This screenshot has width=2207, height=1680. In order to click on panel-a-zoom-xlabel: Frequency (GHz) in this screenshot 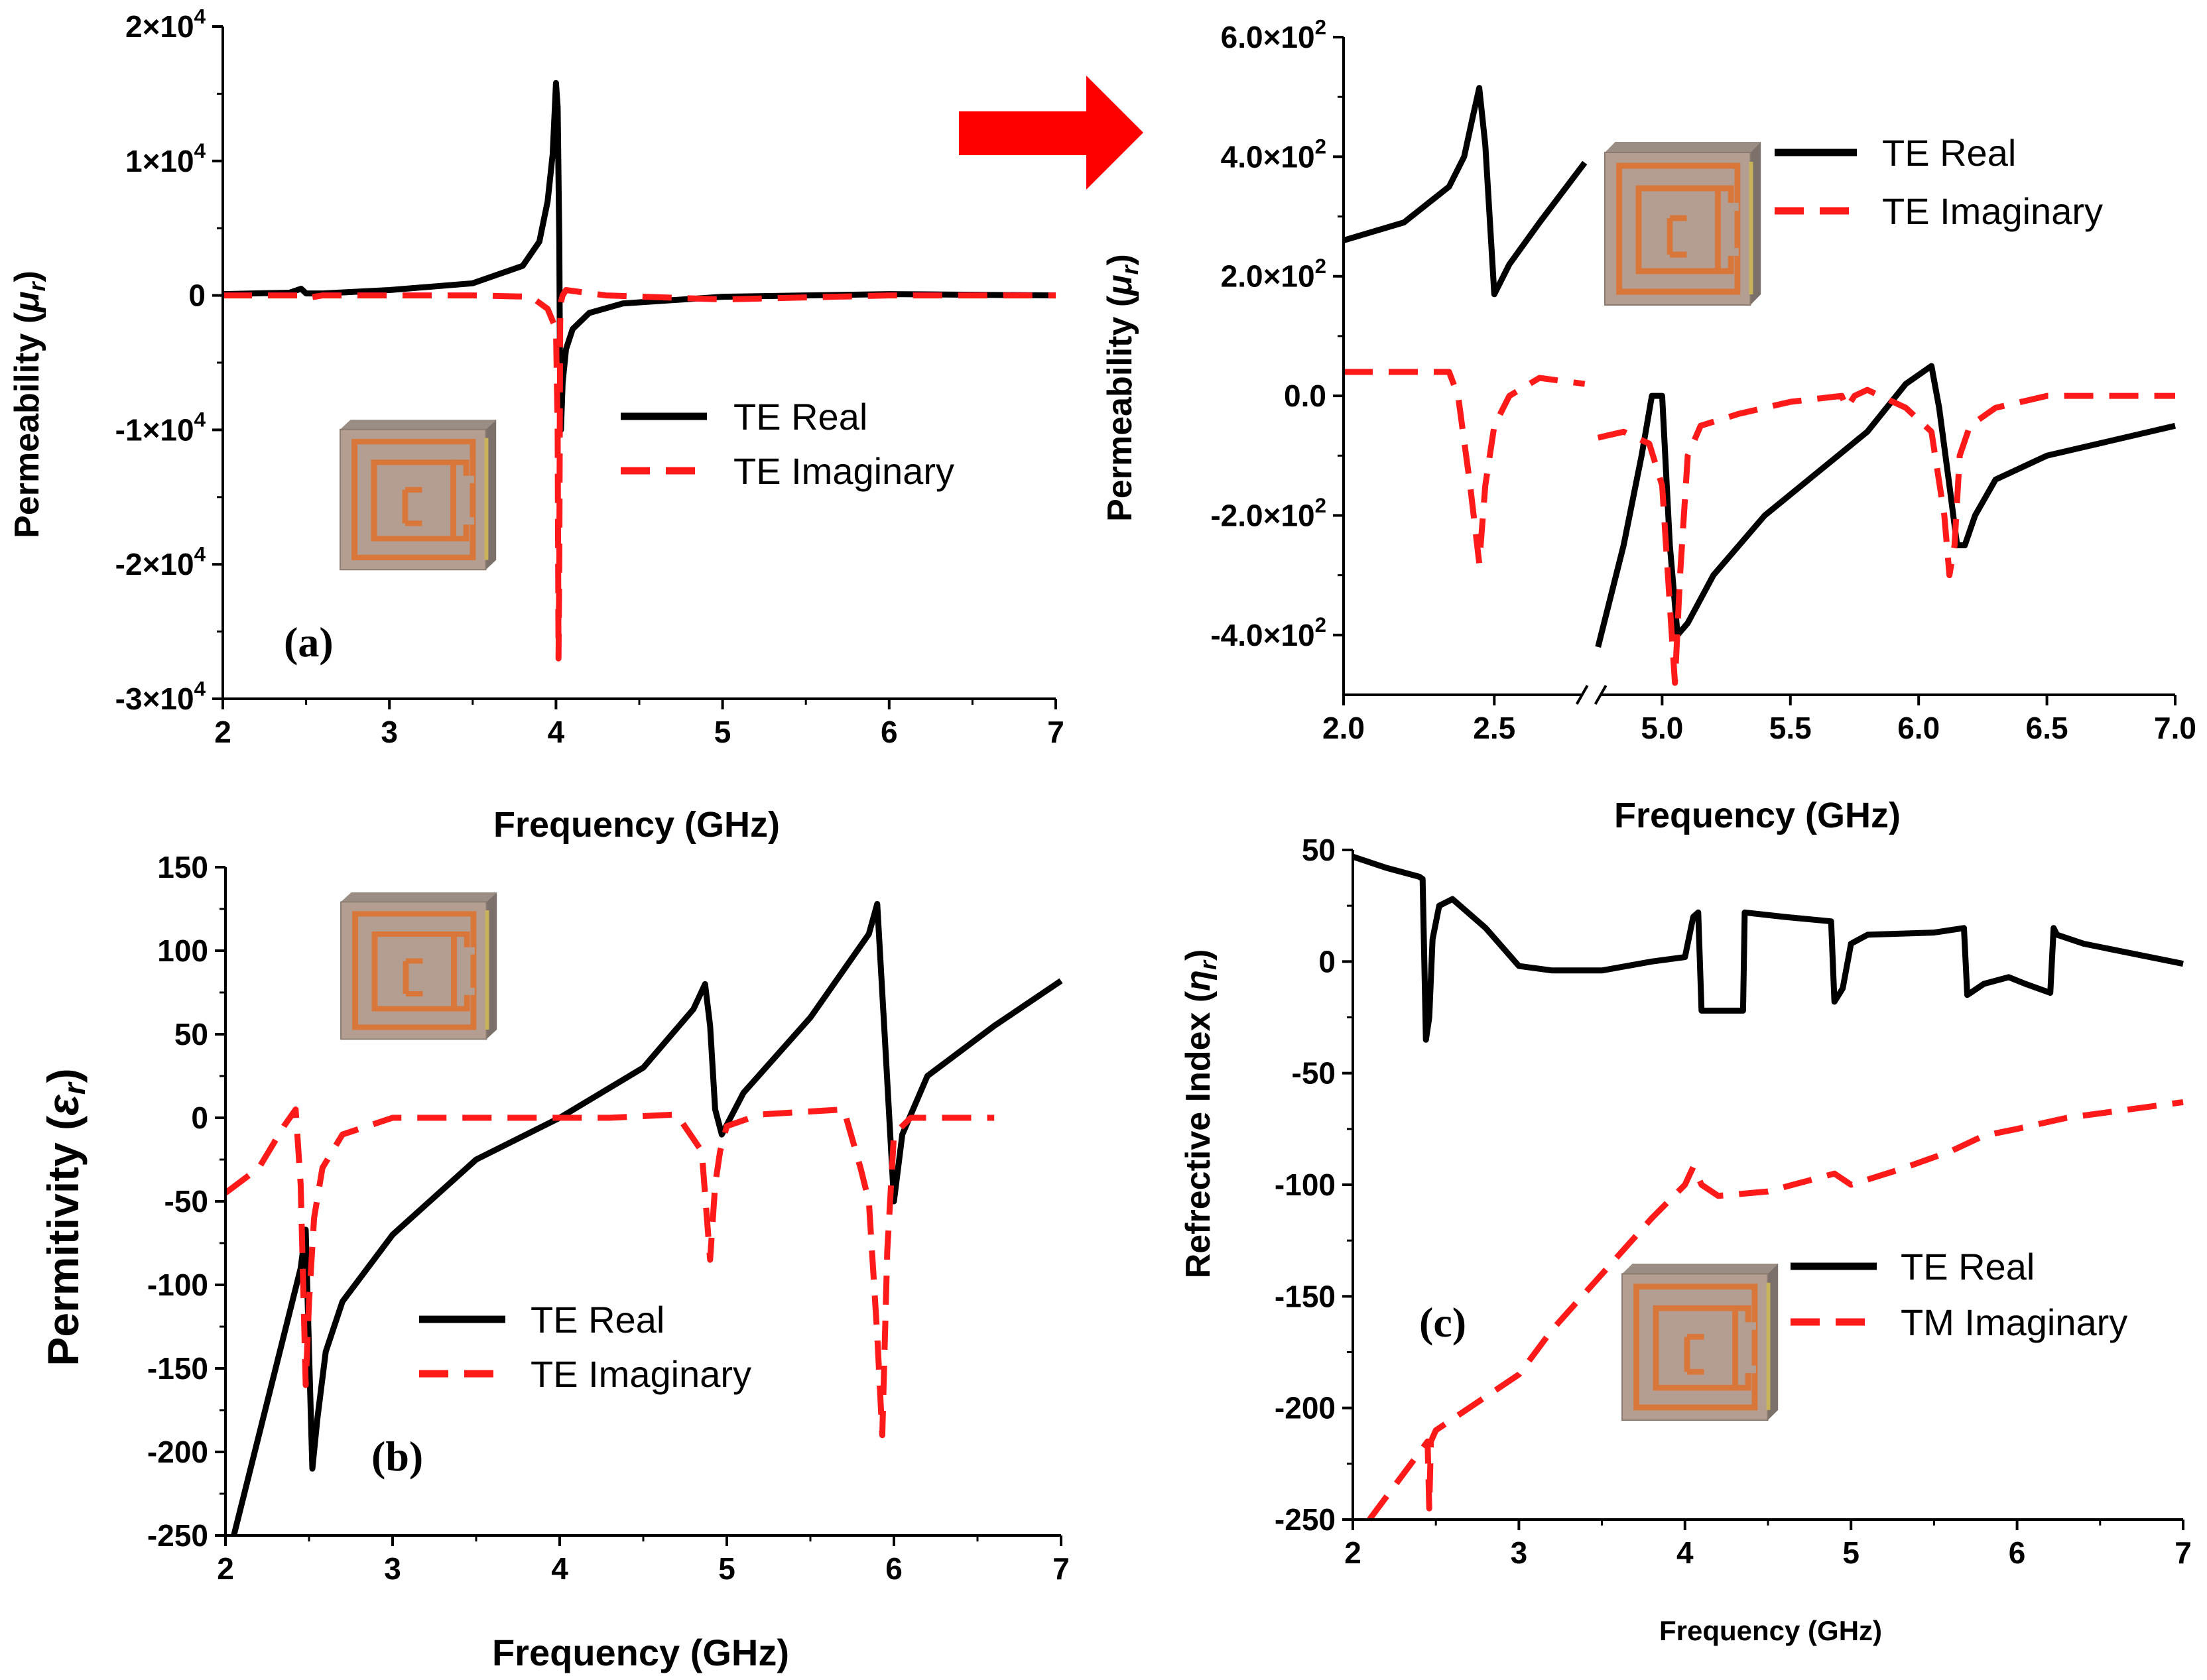, I will do `click(1758, 815)`.